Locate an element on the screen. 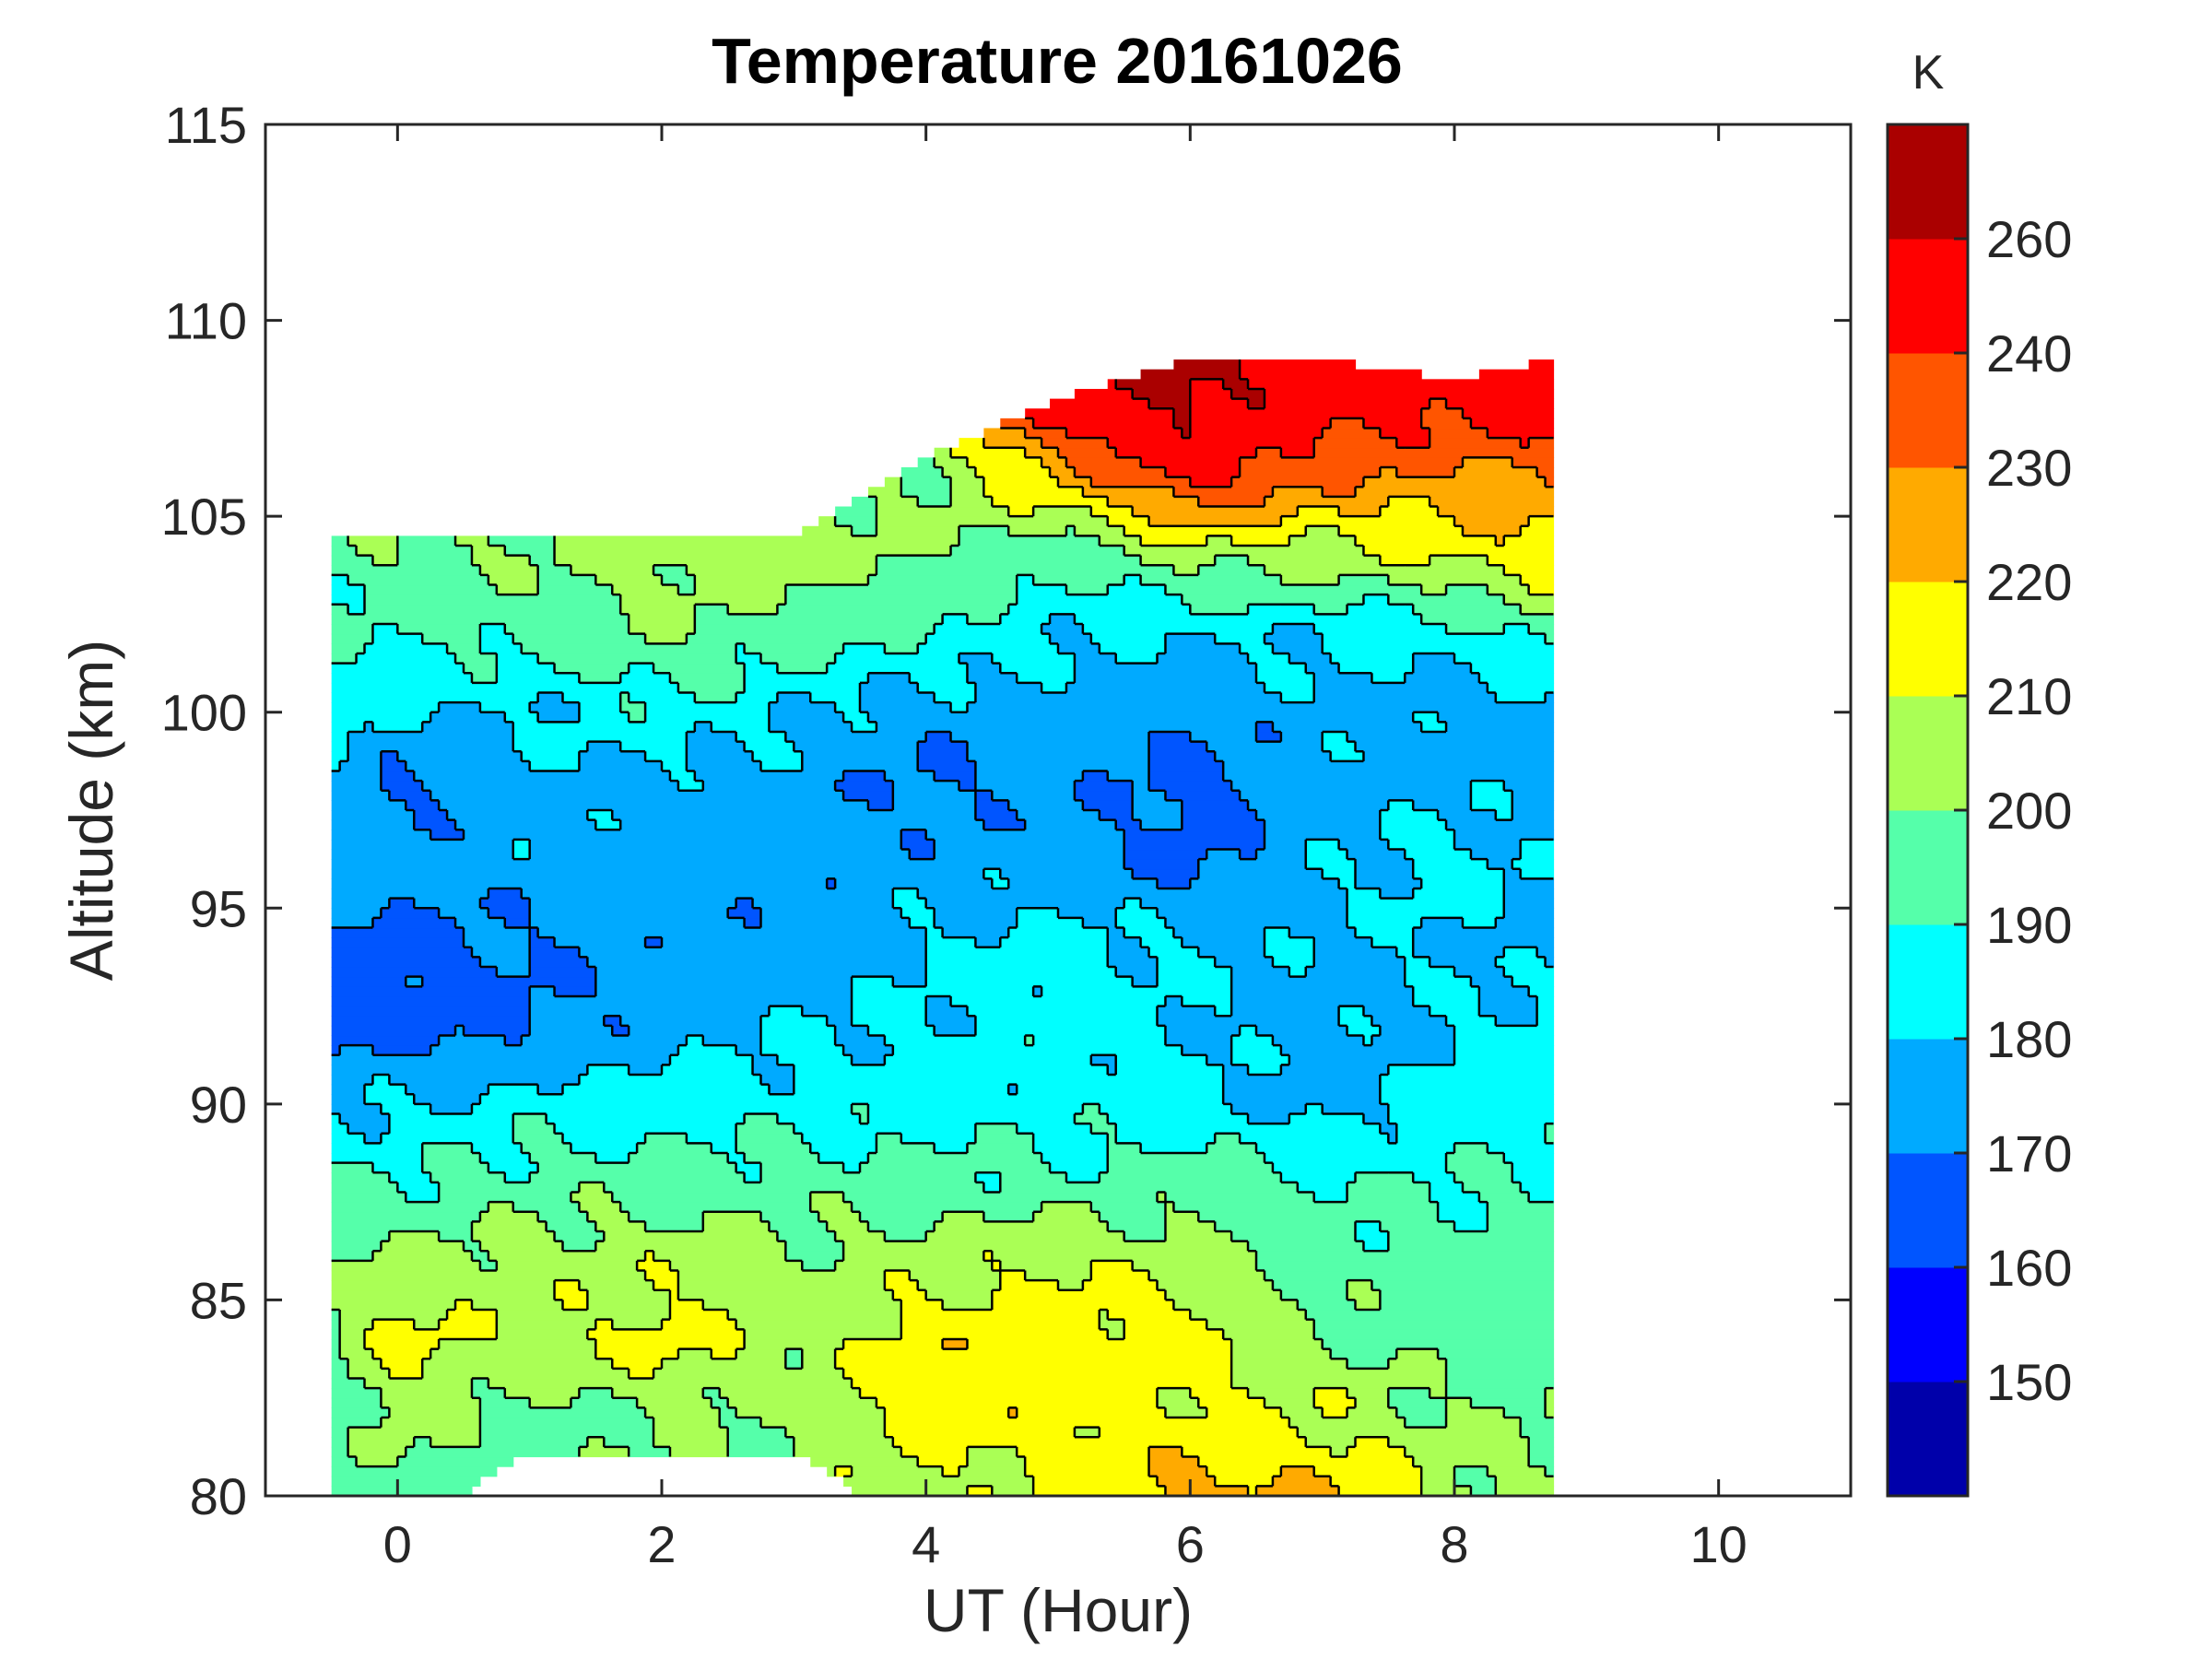 The width and height of the screenshot is (2212, 1659). colorbar-tick-label: 210 is located at coordinates (2029, 696).